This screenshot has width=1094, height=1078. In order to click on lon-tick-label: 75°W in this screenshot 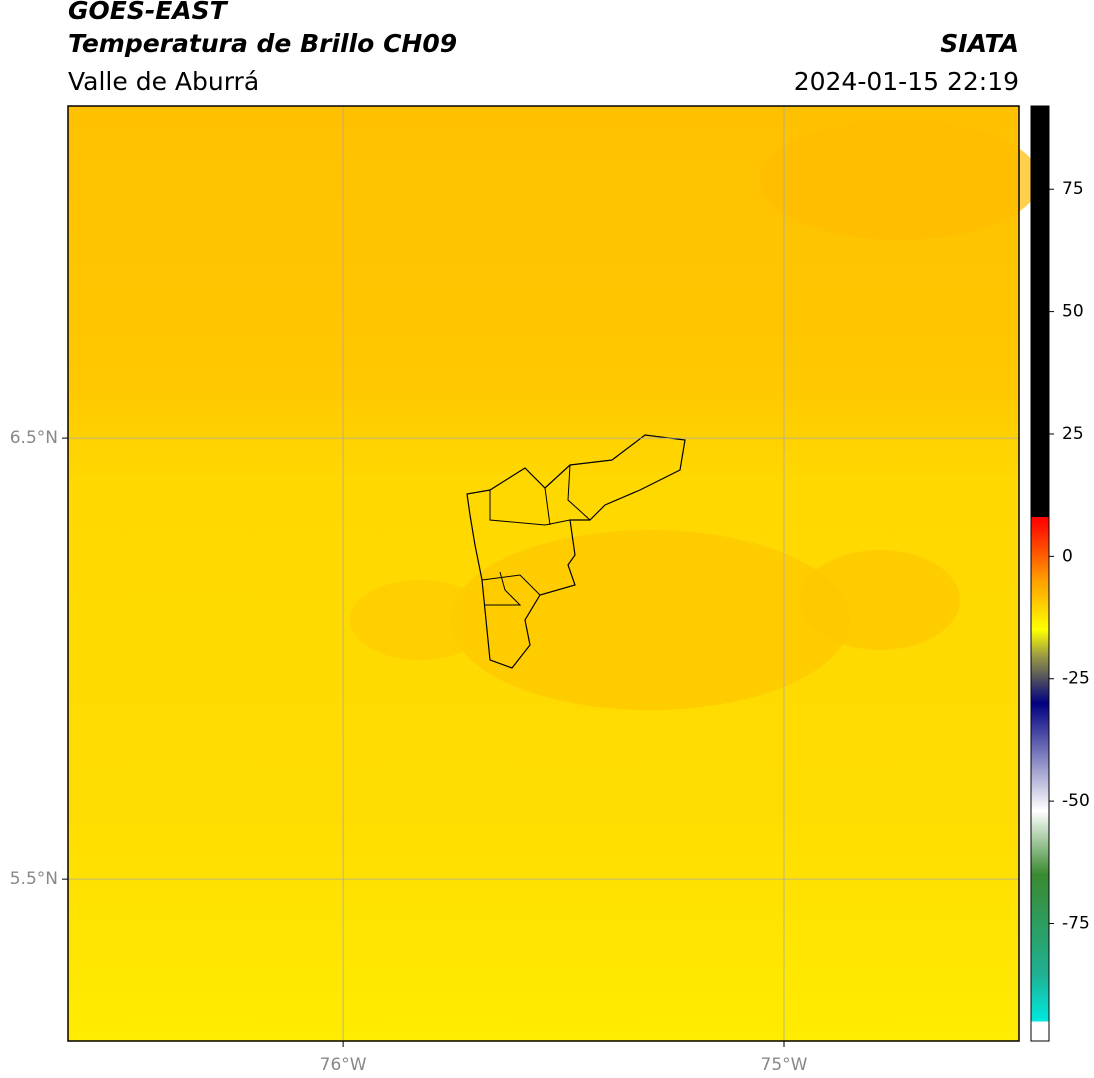, I will do `click(784, 1065)`.